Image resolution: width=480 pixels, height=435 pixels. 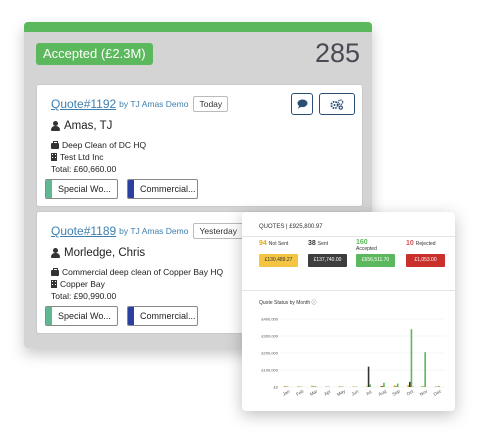 What do you see at coordinates (94, 54) in the screenshot?
I see `status-badge: Accepted (£2.3M)` at bounding box center [94, 54].